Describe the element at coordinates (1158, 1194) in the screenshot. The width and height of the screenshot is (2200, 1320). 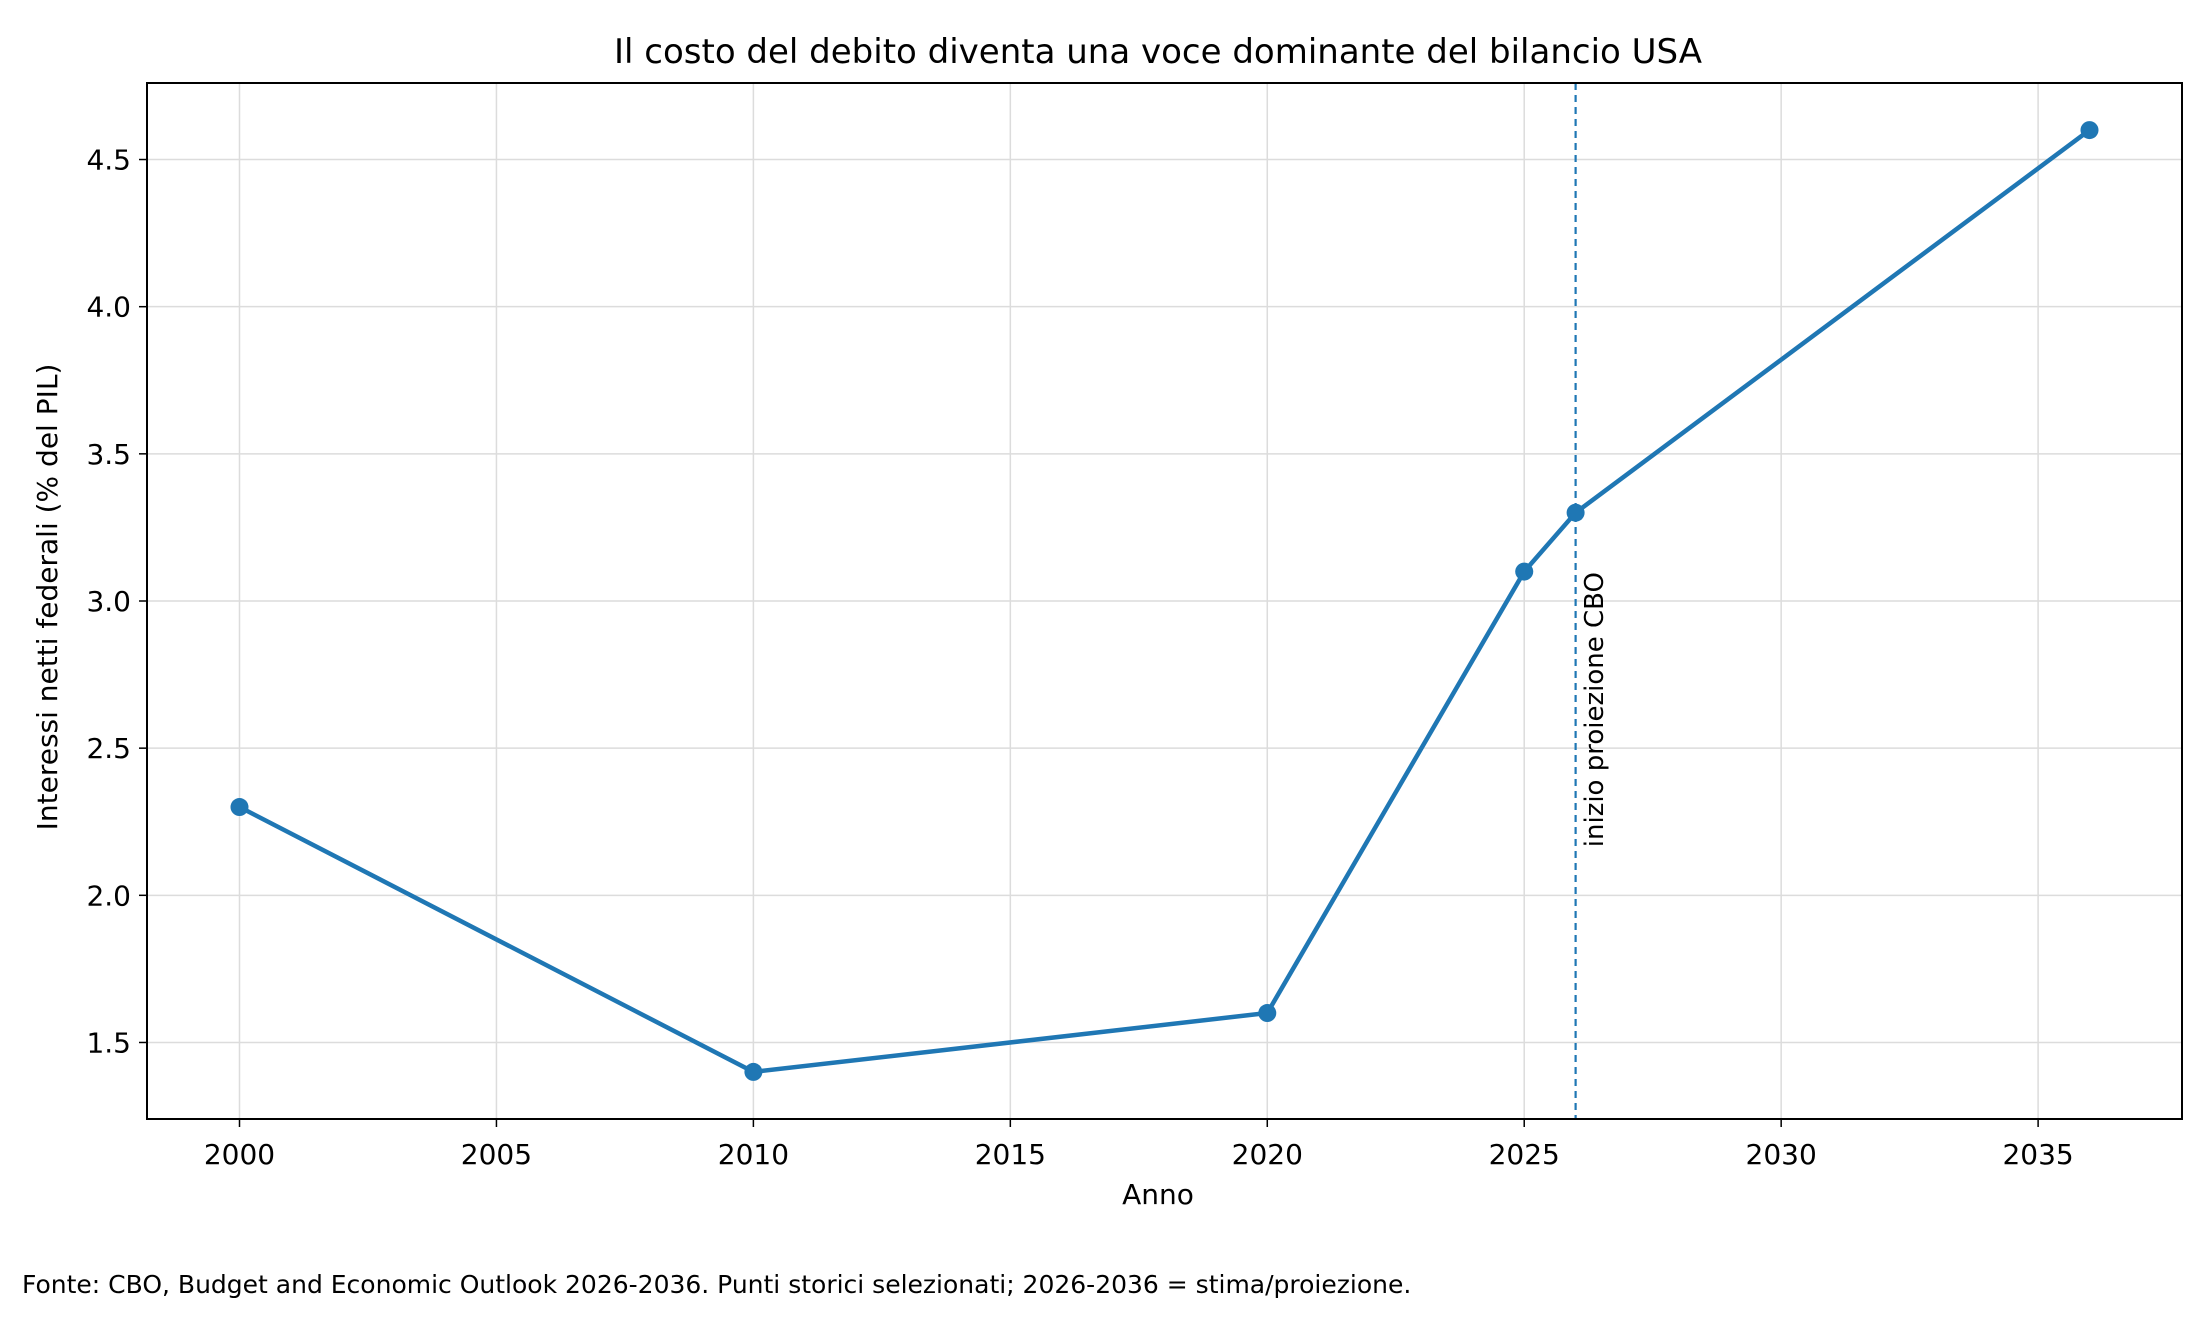
I see `x-axis-label: Anno` at that location.